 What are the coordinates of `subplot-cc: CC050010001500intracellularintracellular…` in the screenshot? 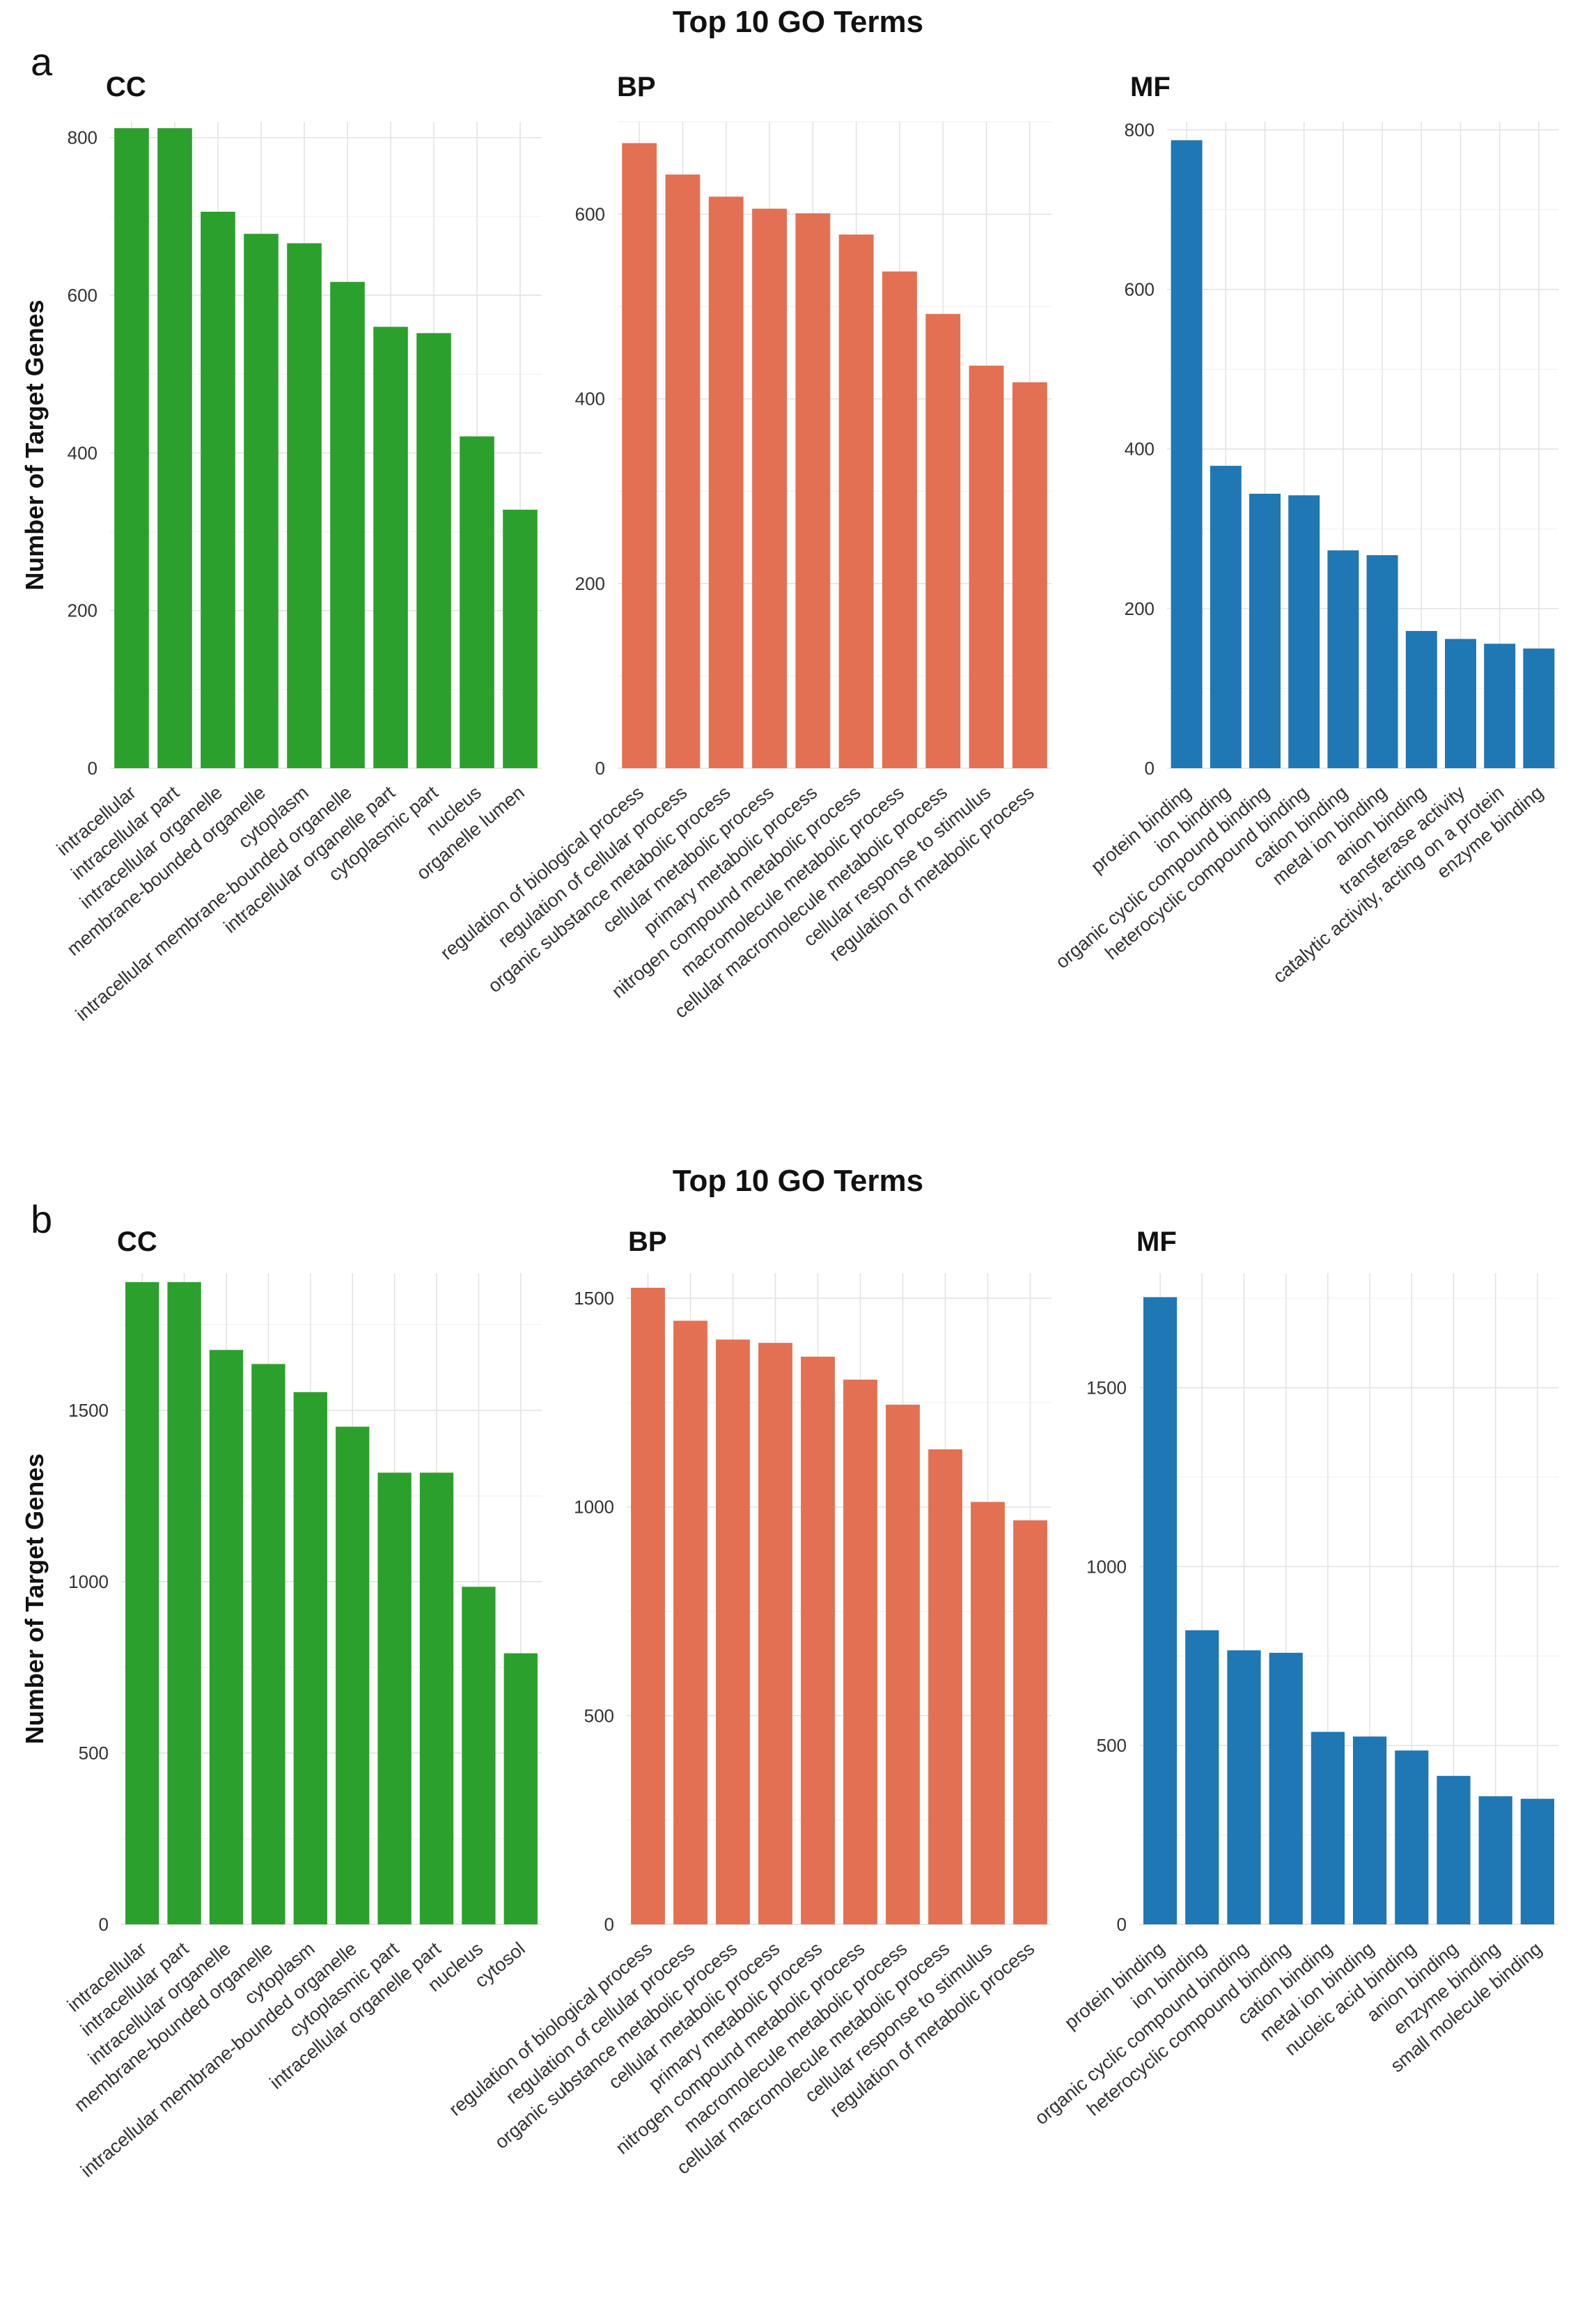 It's located at (302, 1704).